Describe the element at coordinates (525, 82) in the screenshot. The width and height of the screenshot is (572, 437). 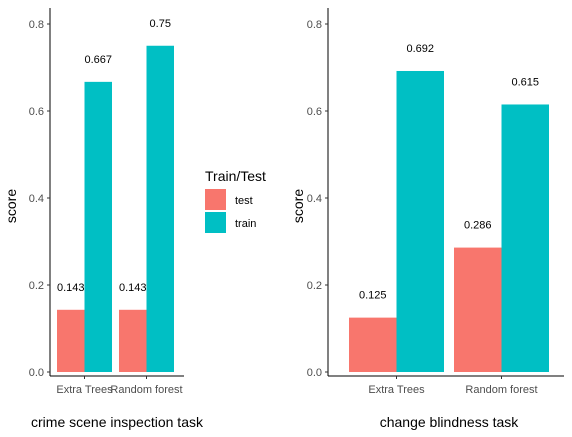
I see `data-label-train-random-forest: 0.615` at that location.